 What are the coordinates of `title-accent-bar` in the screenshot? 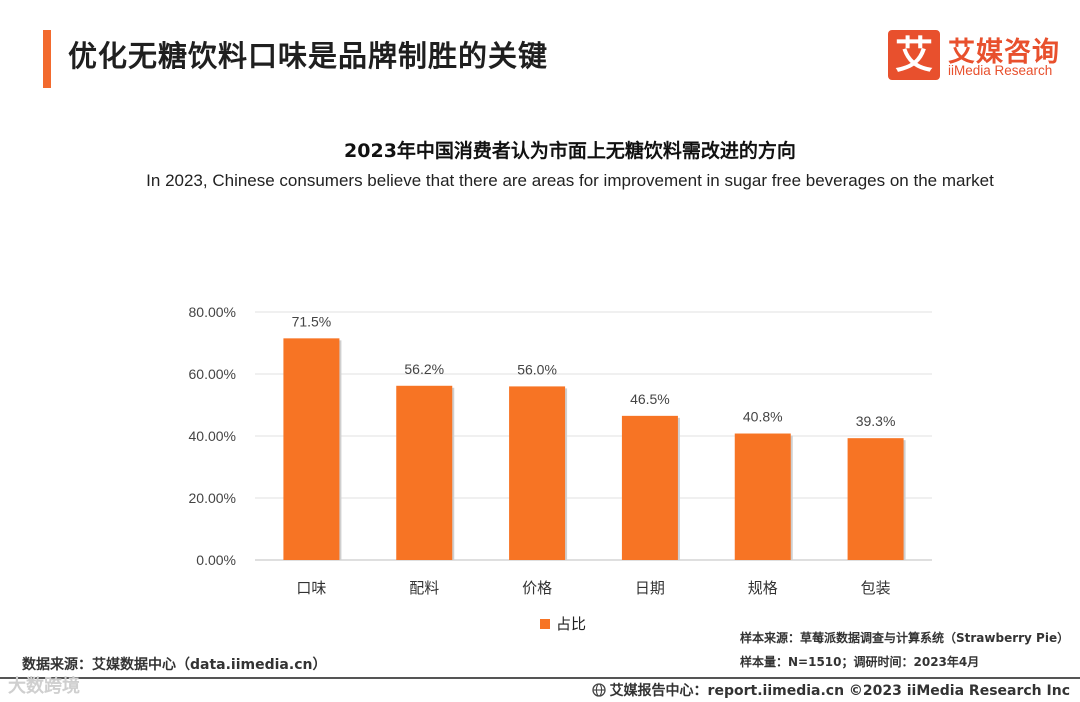 It's located at (47, 59).